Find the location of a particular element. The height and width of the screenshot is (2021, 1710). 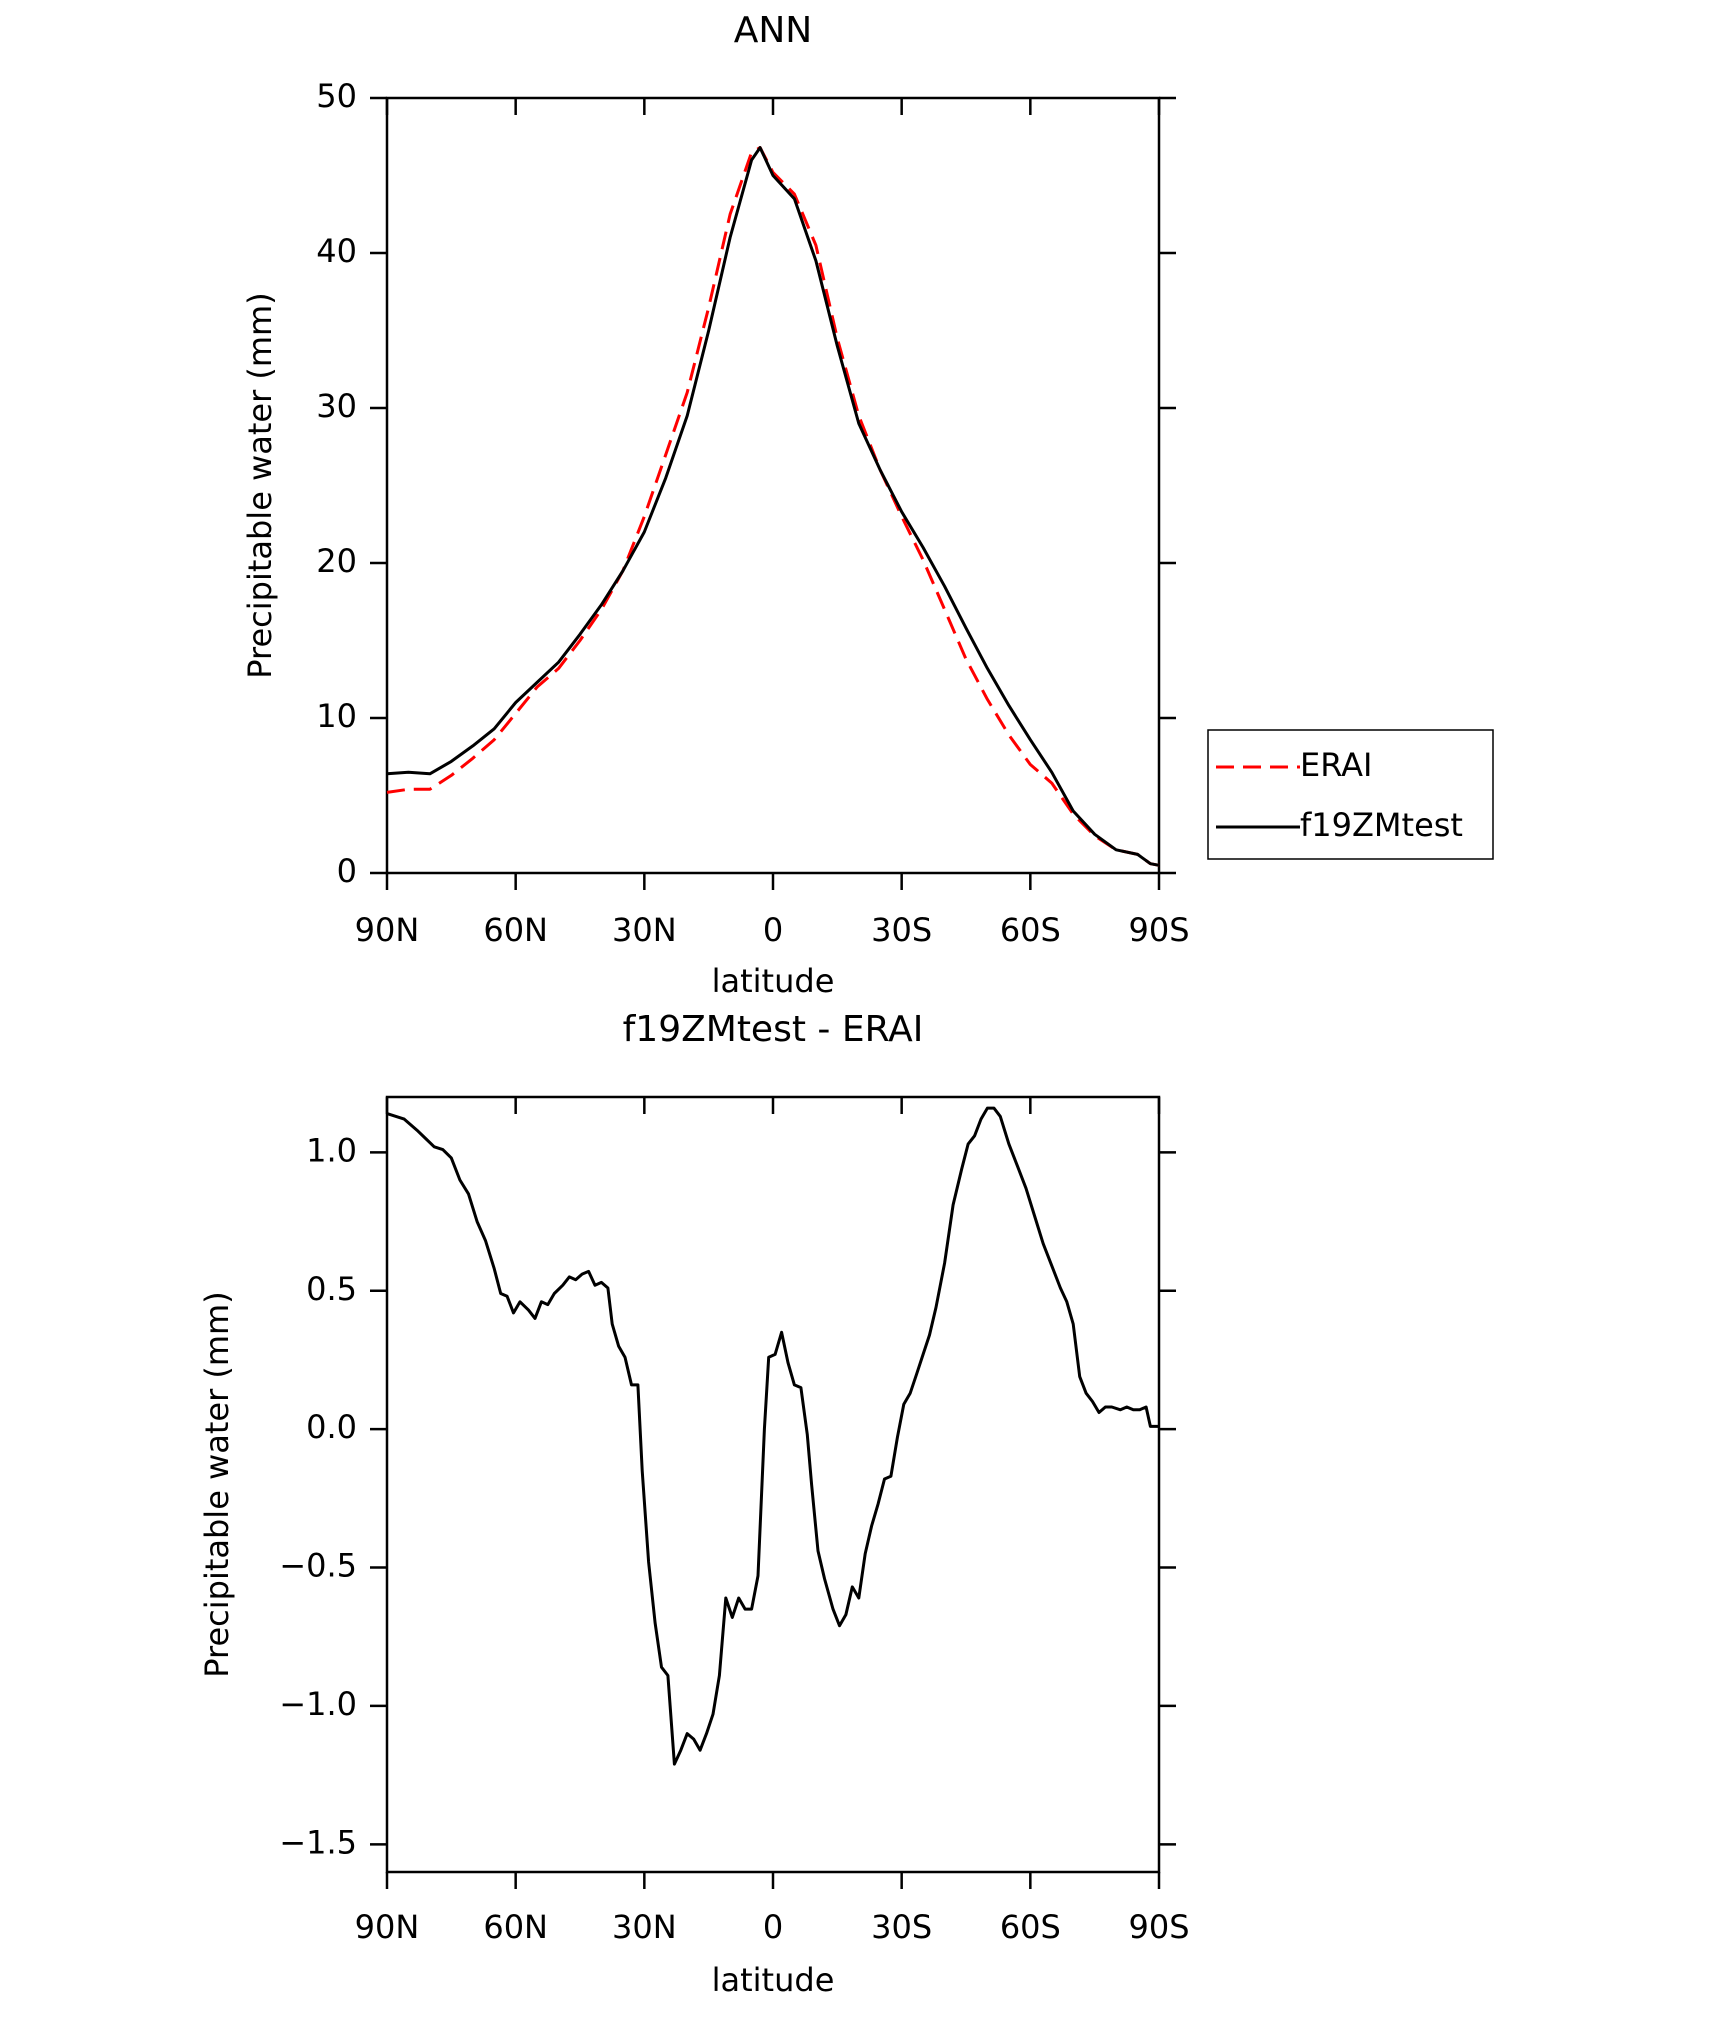

y-tick-label: 40 is located at coordinates (336, 251).